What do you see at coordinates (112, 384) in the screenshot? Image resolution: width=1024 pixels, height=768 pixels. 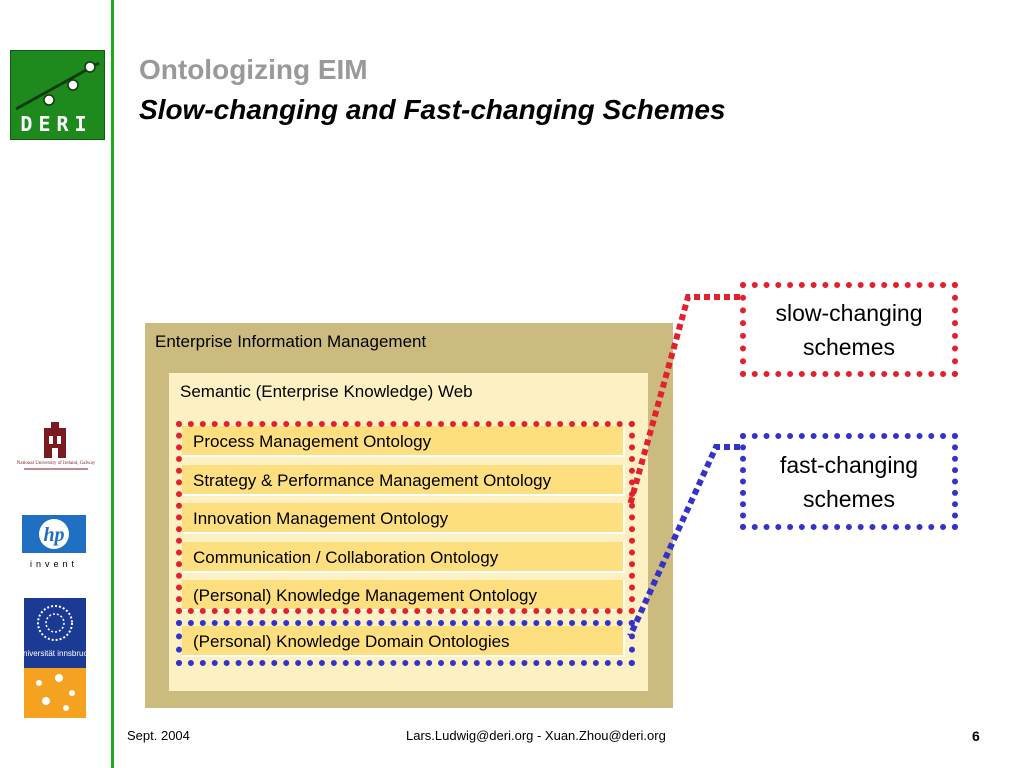 I see `sidebar-divider` at bounding box center [112, 384].